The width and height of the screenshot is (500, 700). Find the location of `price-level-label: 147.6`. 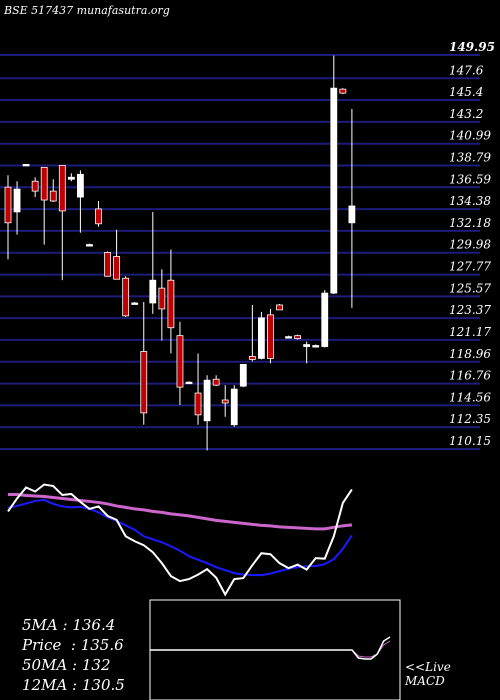

price-level-label: 147.6 is located at coordinates (466, 70).